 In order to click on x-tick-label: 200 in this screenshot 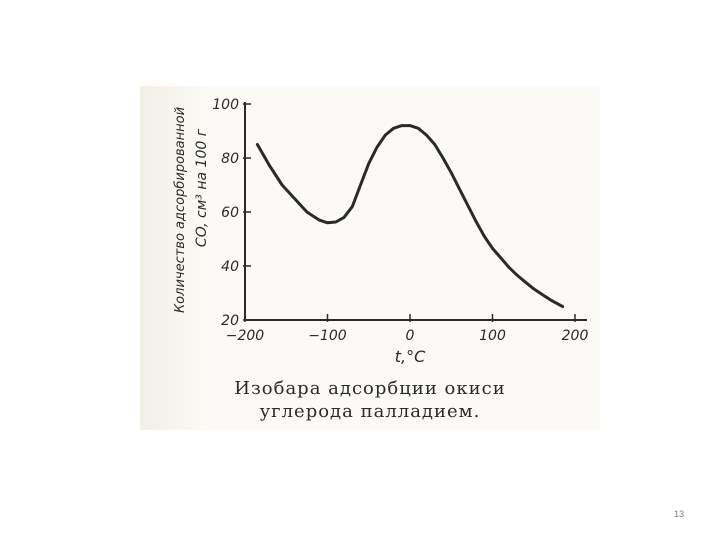, I will do `click(575, 336)`.